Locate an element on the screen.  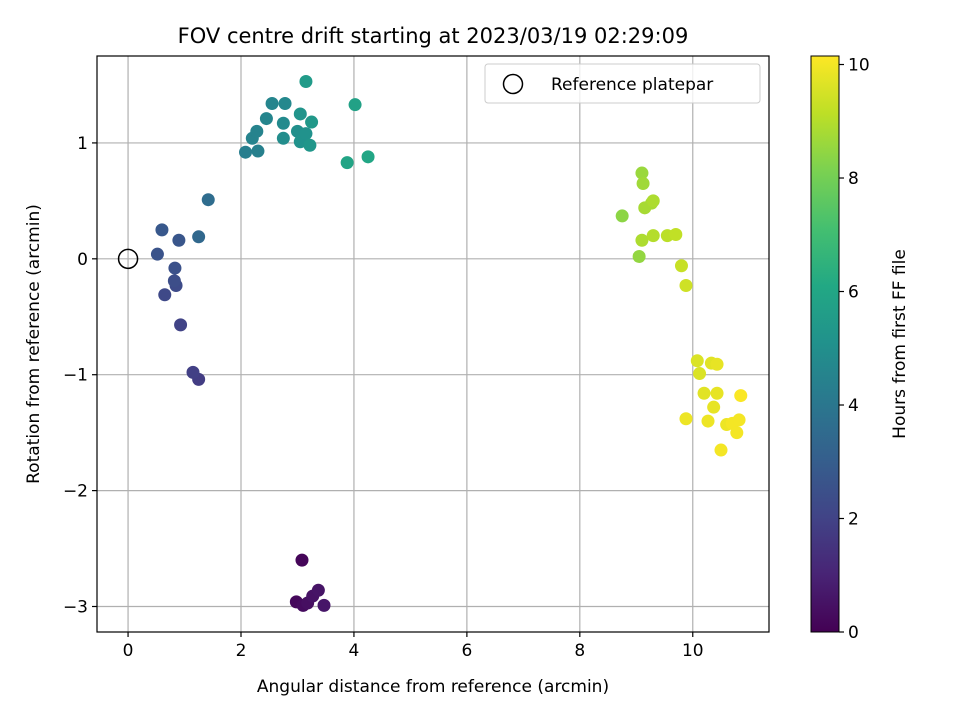
x-tick-label: 0 is located at coordinates (128, 651).